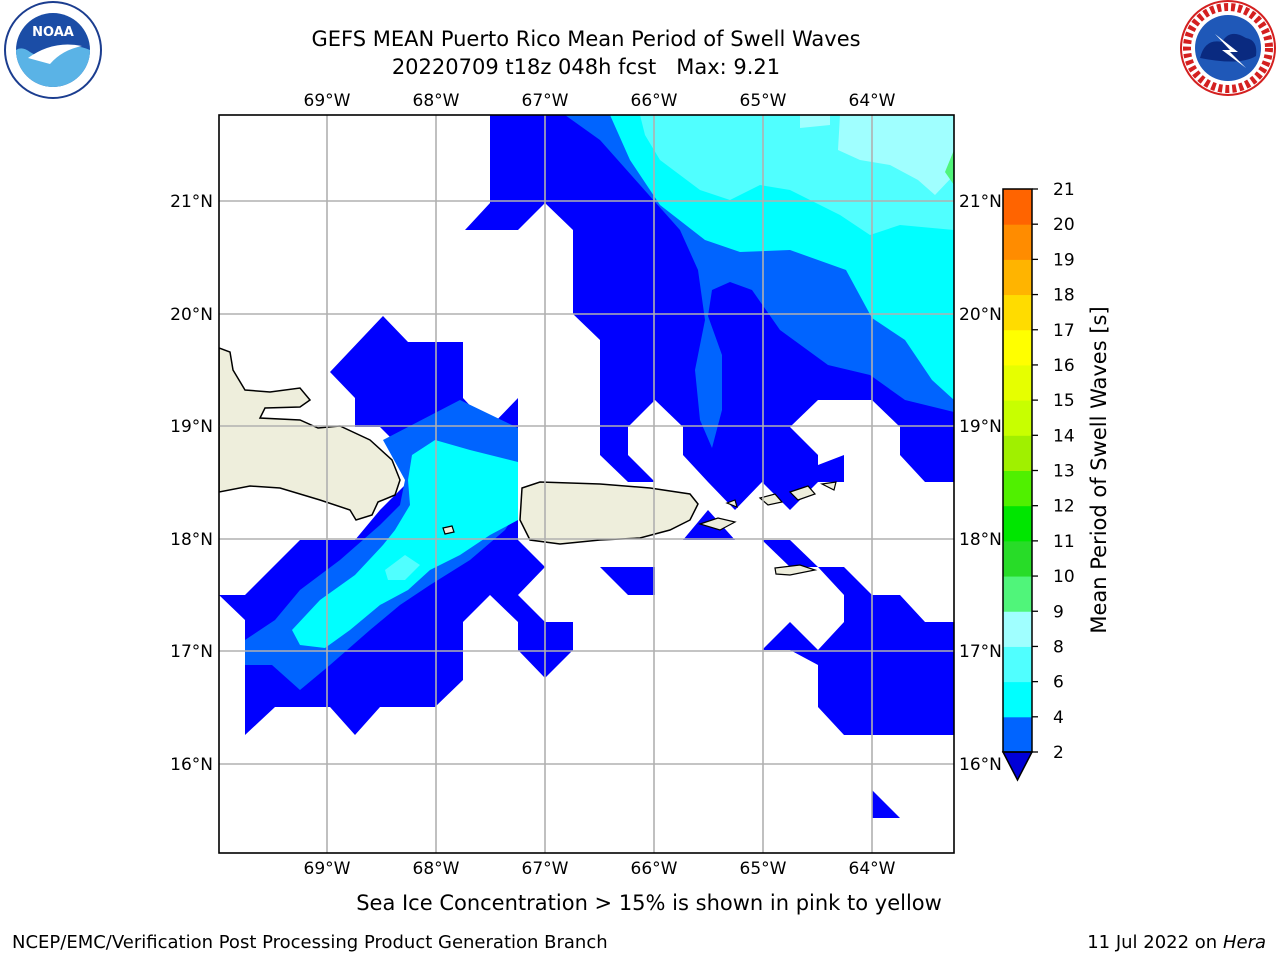 Image resolution: width=1280 pixels, height=960 pixels. Describe the element at coordinates (1064, 542) in the screenshot. I see `colorbar-tick-label: 11` at that location.